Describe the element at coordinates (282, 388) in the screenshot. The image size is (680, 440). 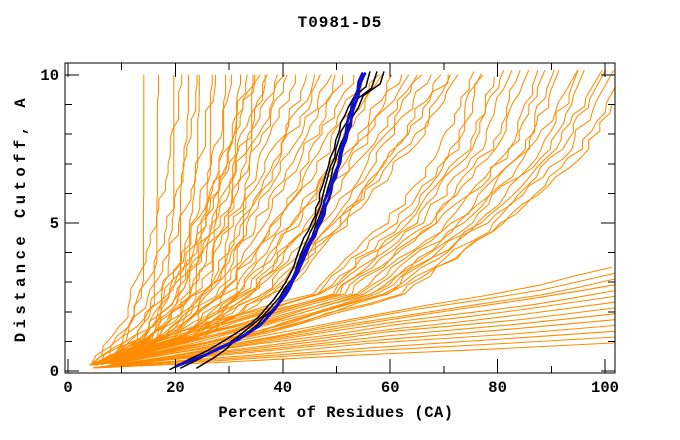
I see `x-tick-label: 40` at that location.